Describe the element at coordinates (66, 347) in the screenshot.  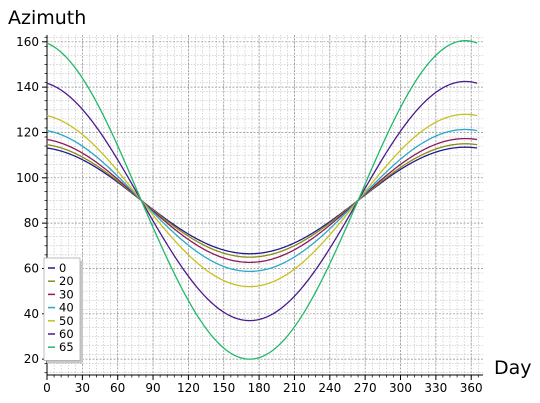
I see `legend-label-65: 65` at that location.